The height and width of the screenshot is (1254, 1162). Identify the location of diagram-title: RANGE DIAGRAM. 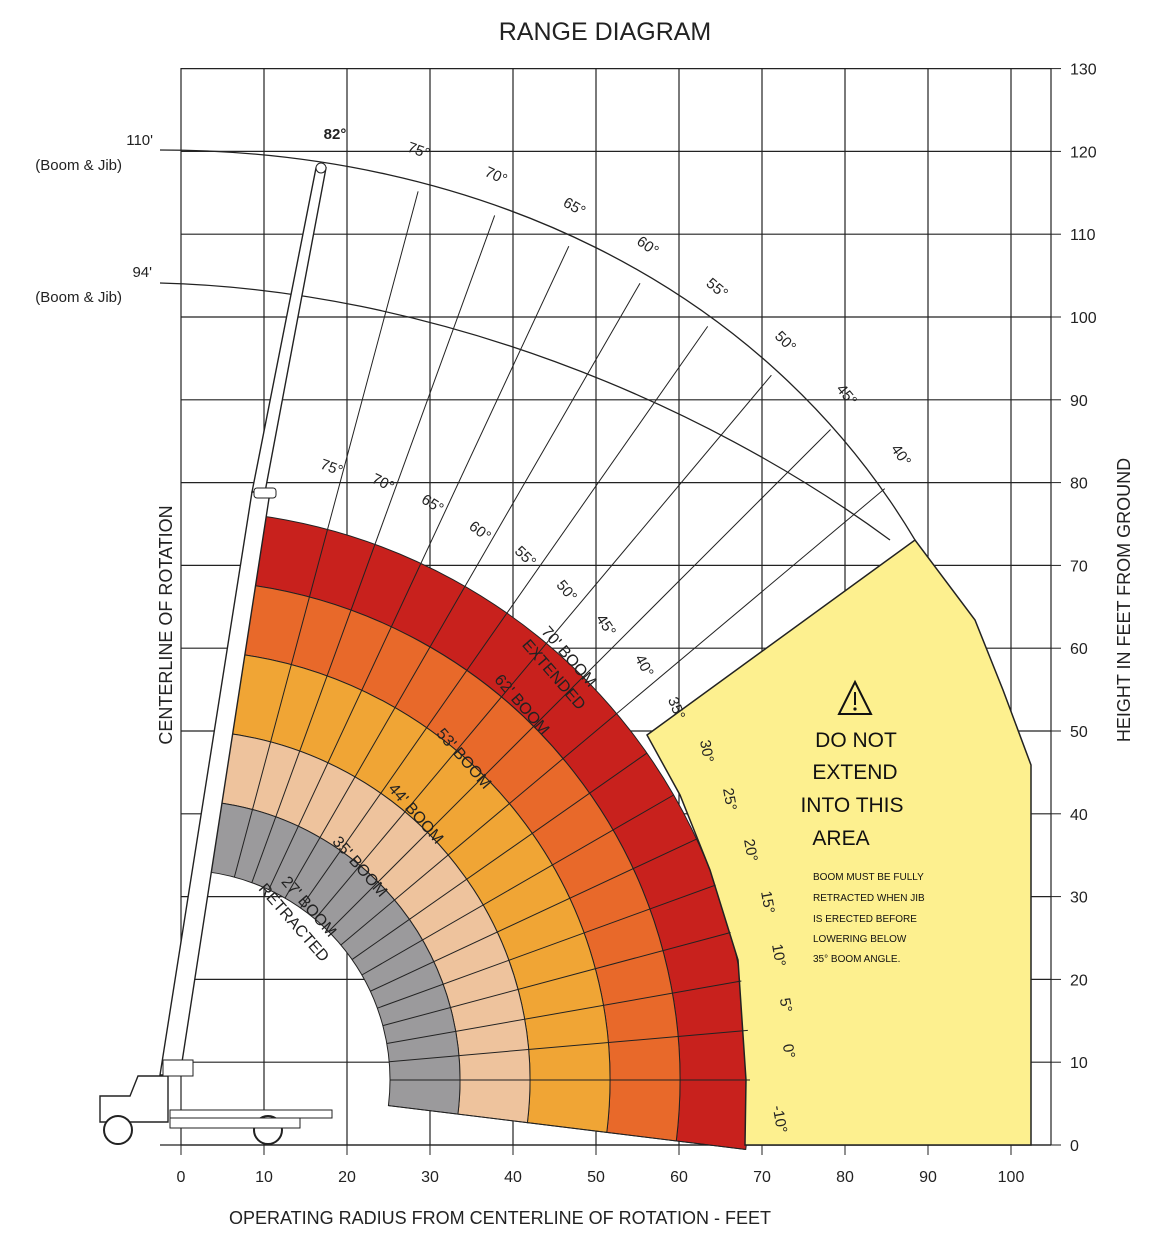
(605, 32).